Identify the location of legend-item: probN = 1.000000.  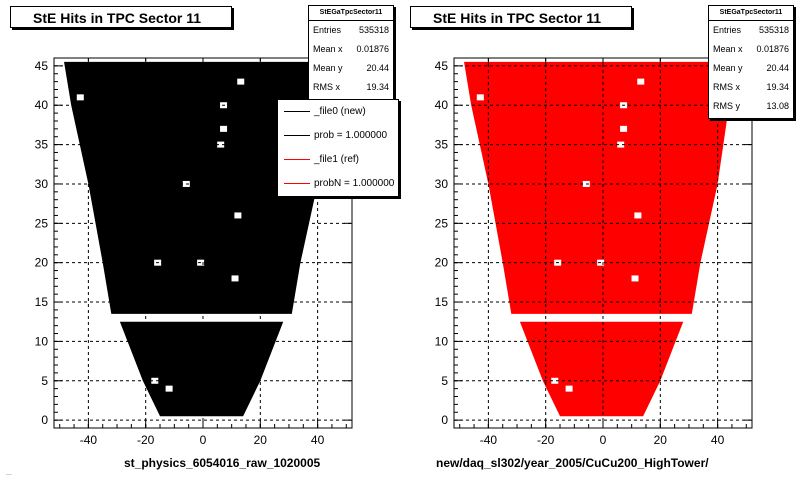
(338, 184).